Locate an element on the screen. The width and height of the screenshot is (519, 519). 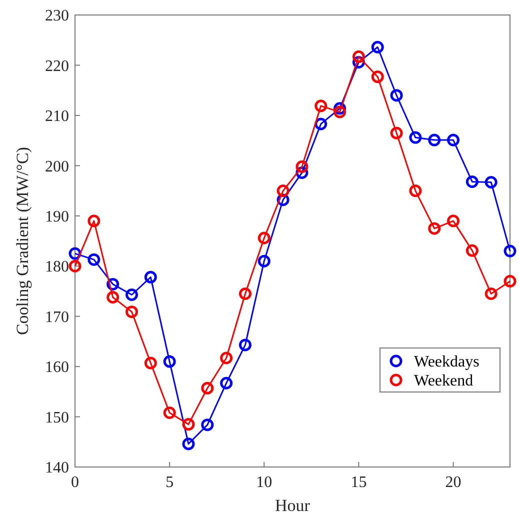
legend-label: Weekend is located at coordinates (444, 381).